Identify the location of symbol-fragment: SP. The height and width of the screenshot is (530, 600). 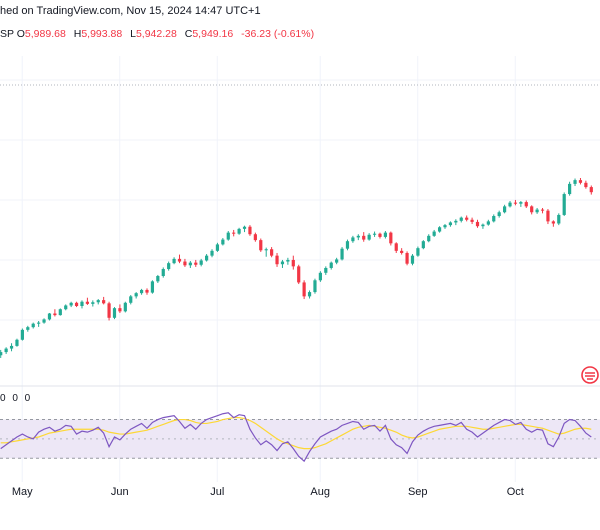
(7, 34).